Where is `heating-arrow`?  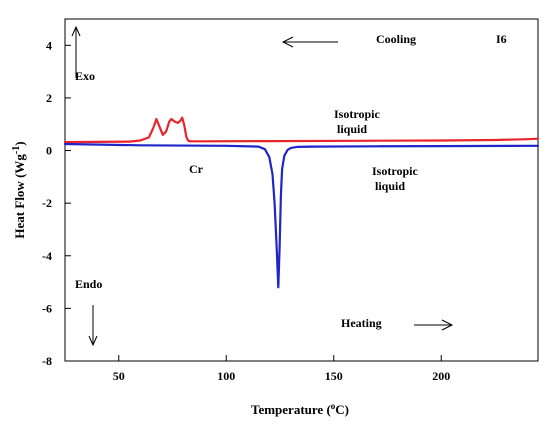 heating-arrow is located at coordinates (434, 325).